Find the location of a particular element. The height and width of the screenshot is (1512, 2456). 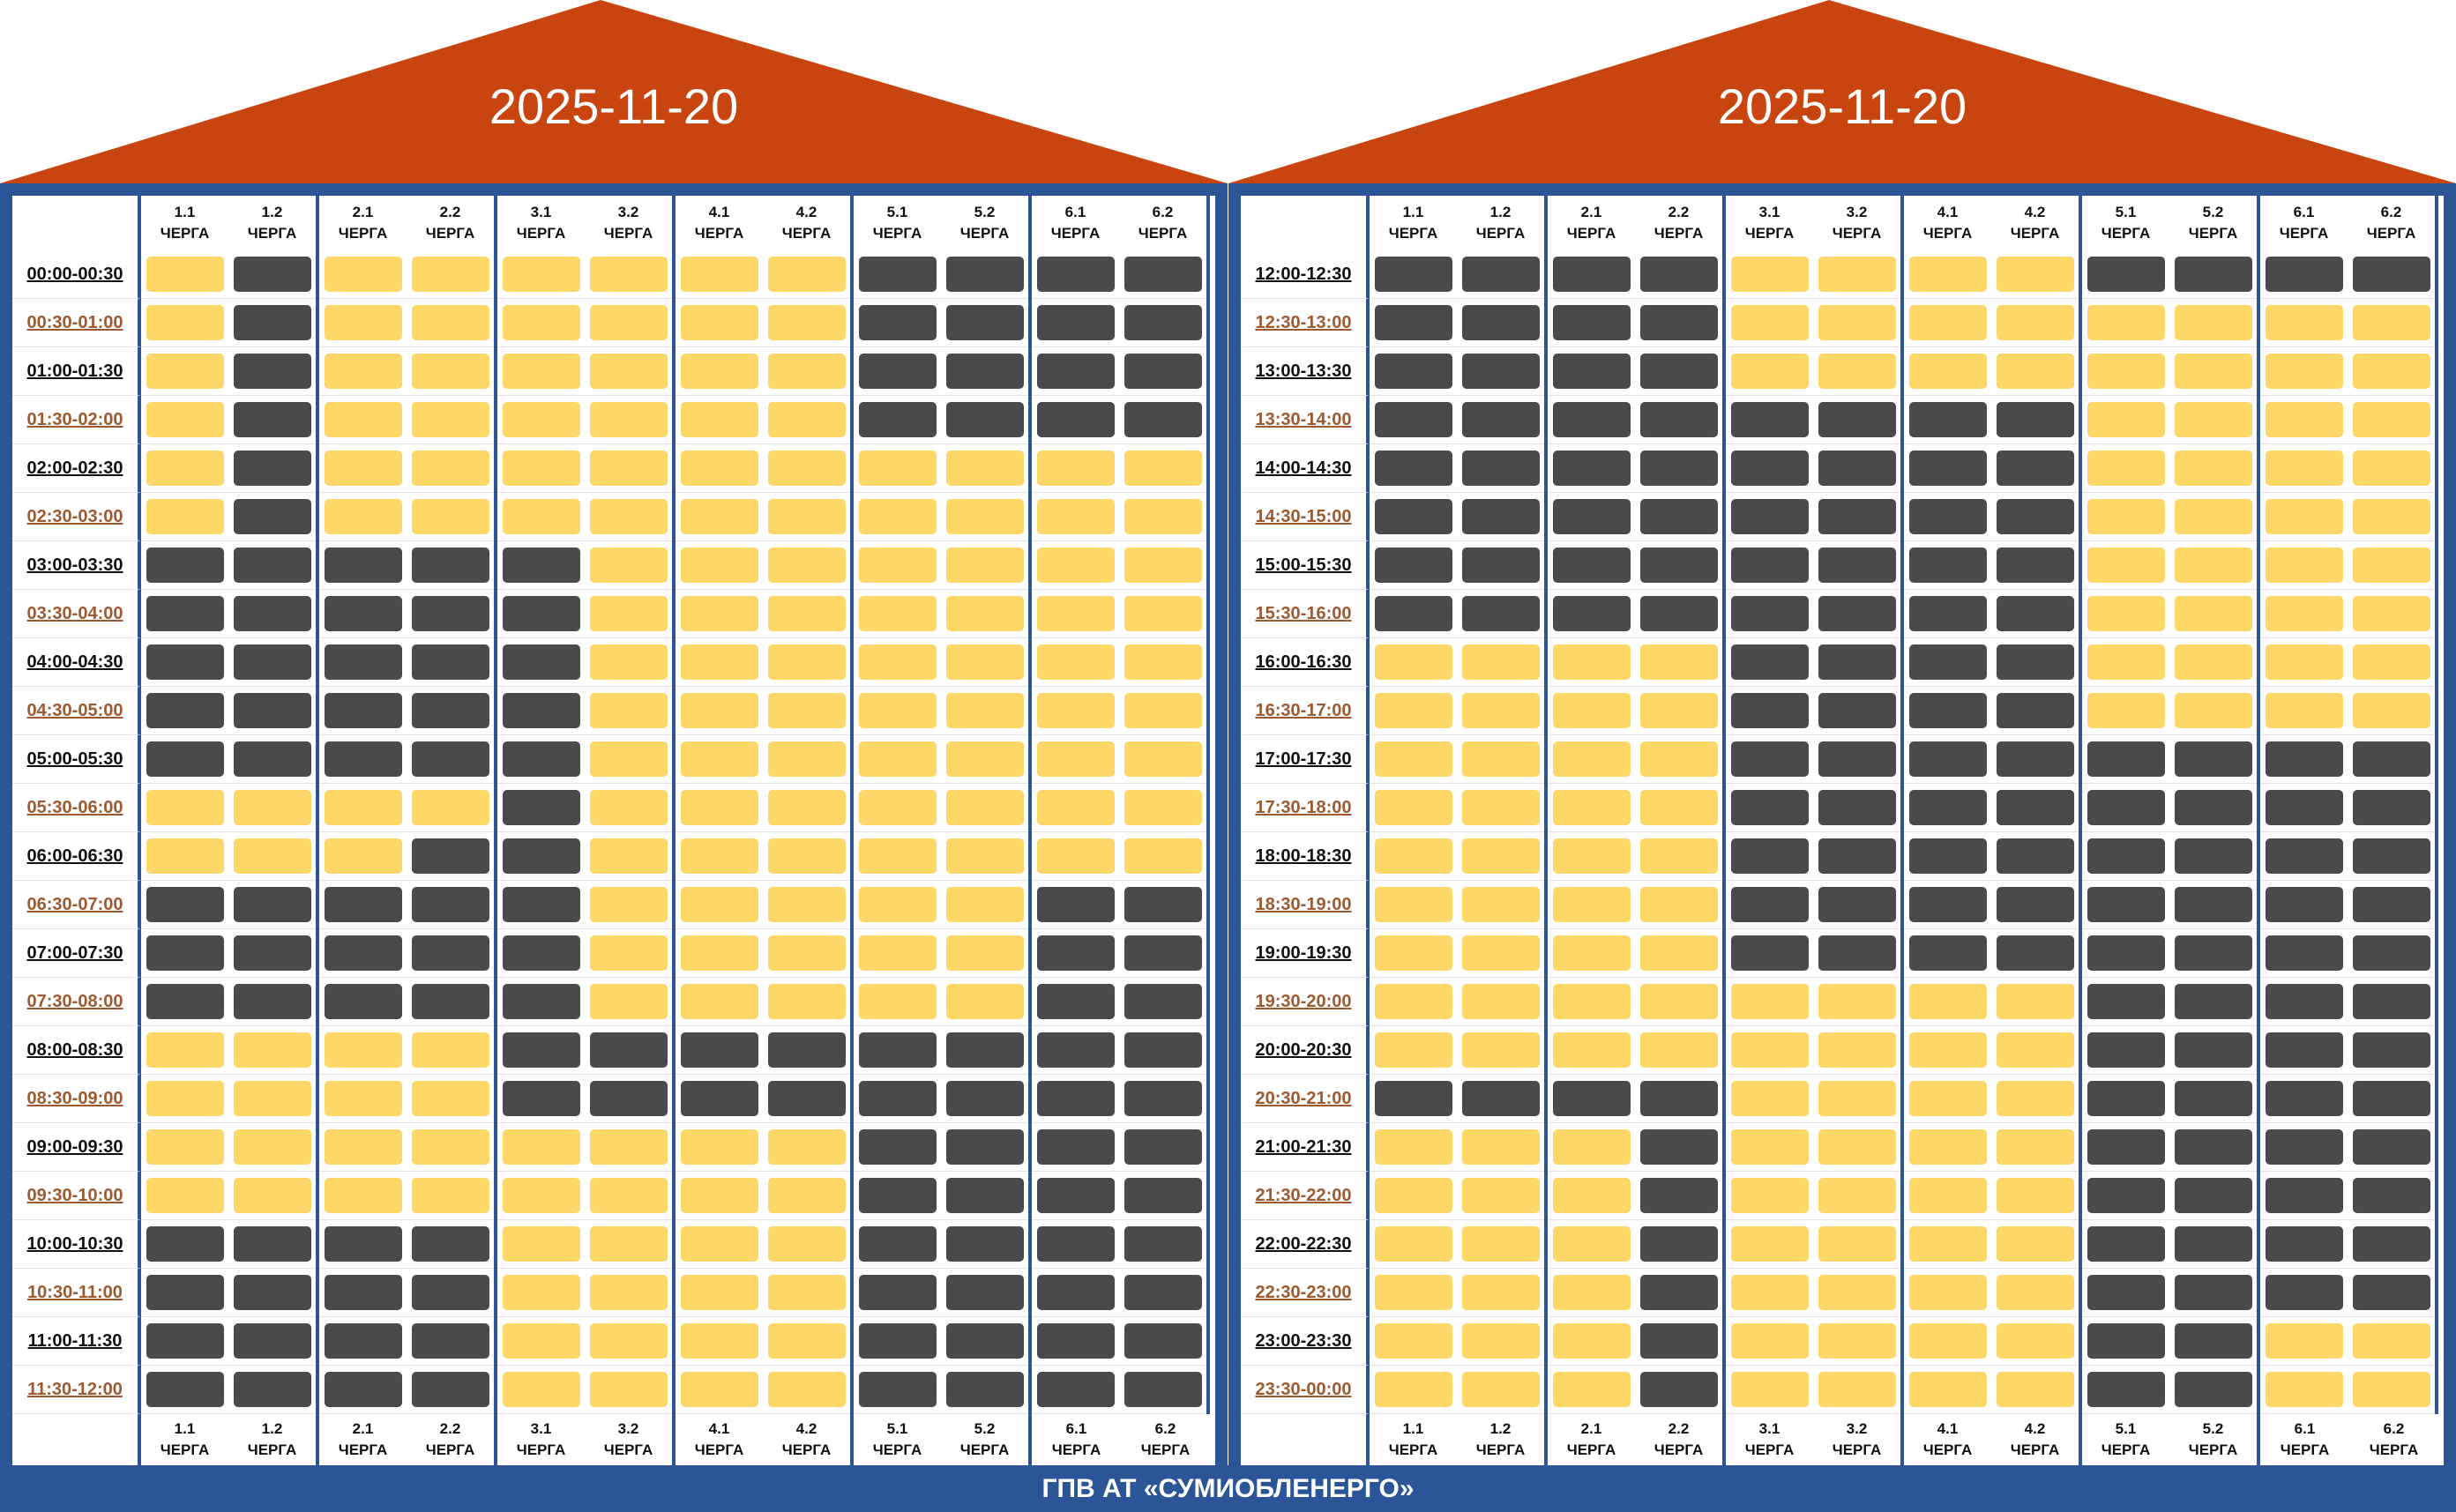

time-slot-label: 09:30-10:00 is located at coordinates (76, 1196).